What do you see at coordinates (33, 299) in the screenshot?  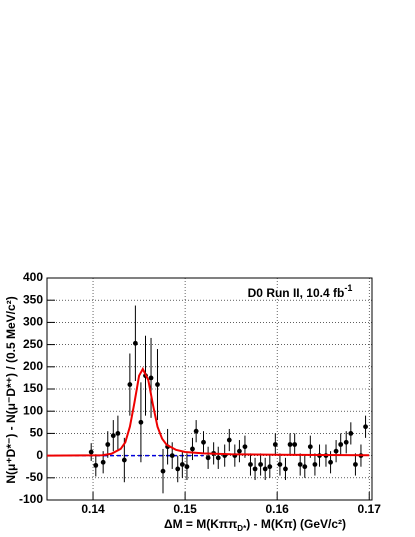 I see `y-tick-label: 350` at bounding box center [33, 299].